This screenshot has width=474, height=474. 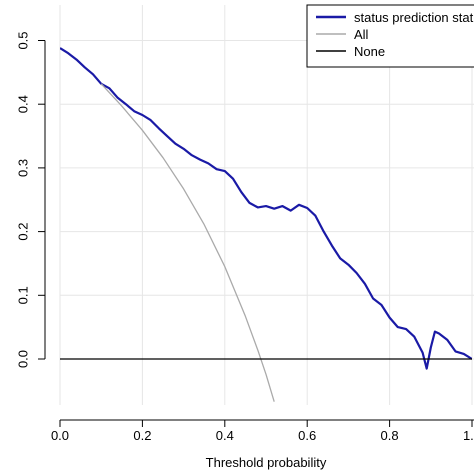 I want to click on x-tick-label-3: 0.6, so click(x=307, y=435).